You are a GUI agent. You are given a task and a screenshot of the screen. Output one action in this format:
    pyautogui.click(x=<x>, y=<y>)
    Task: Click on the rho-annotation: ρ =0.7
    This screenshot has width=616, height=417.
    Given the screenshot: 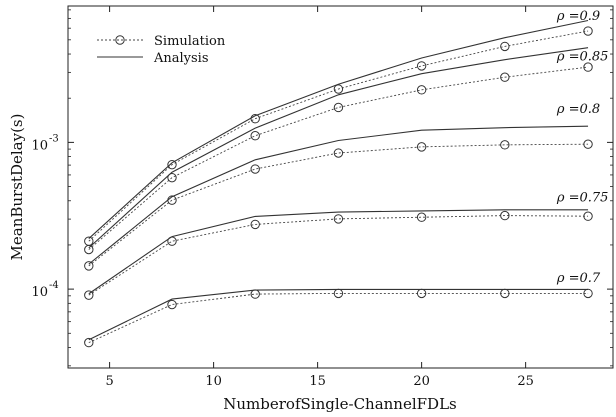 What is the action you would take?
    pyautogui.click(x=578, y=278)
    